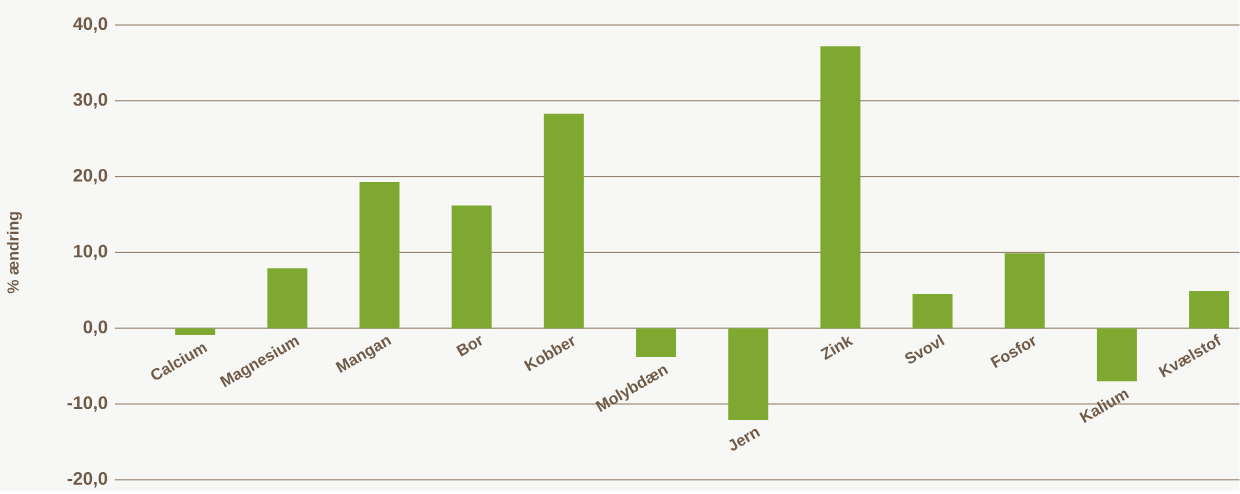  Describe the element at coordinates (745, 439) in the screenshot. I see `x-tick-label: Jern` at that location.